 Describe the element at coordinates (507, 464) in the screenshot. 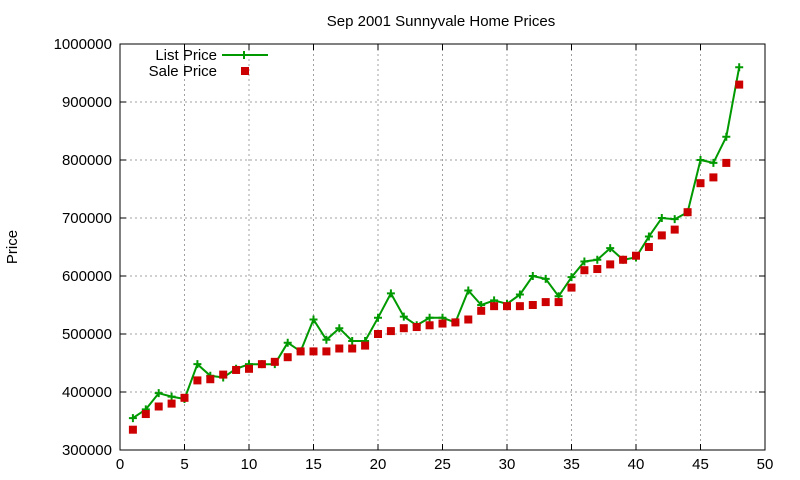

I see `x-tick-label: 30` at that location.